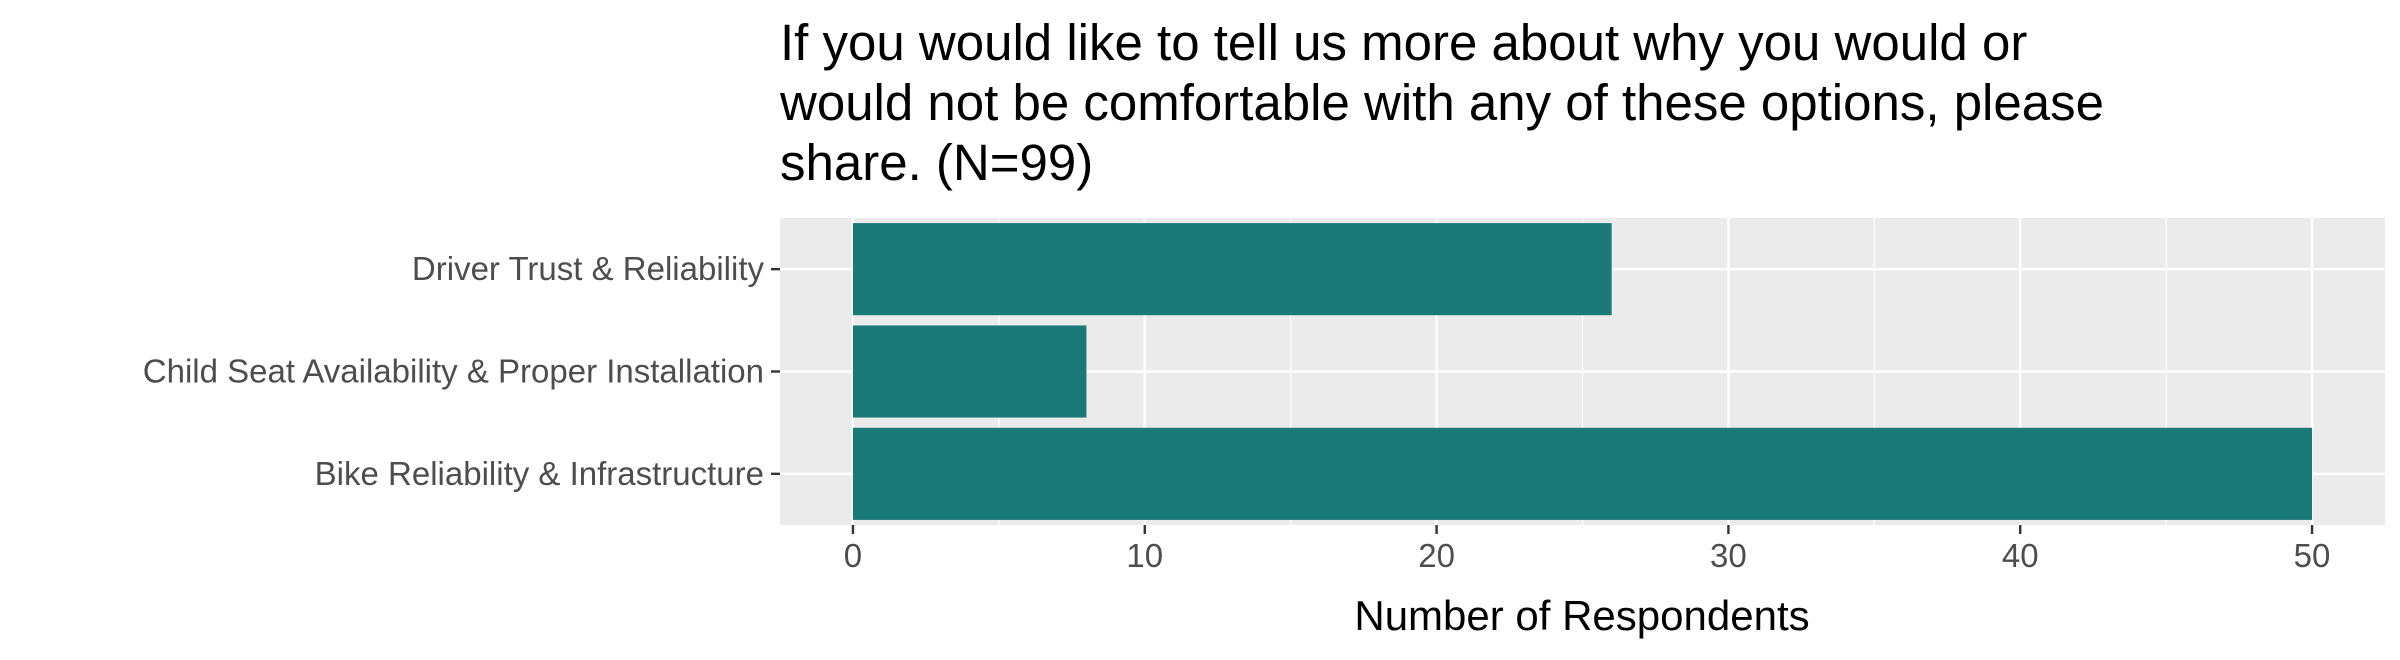 Image resolution: width=2400 pixels, height=660 pixels. What do you see at coordinates (936, 162) in the screenshot?
I see `chart-title-line-3: share. (N=99)` at bounding box center [936, 162].